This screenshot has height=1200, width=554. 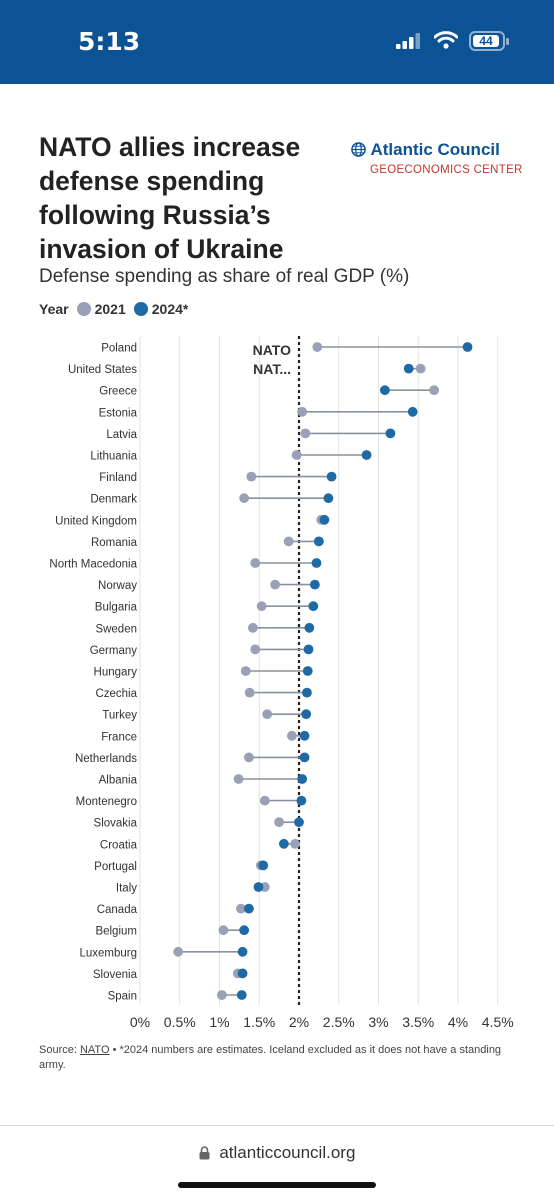 I want to click on dot-2021-greece, so click(x=434, y=390).